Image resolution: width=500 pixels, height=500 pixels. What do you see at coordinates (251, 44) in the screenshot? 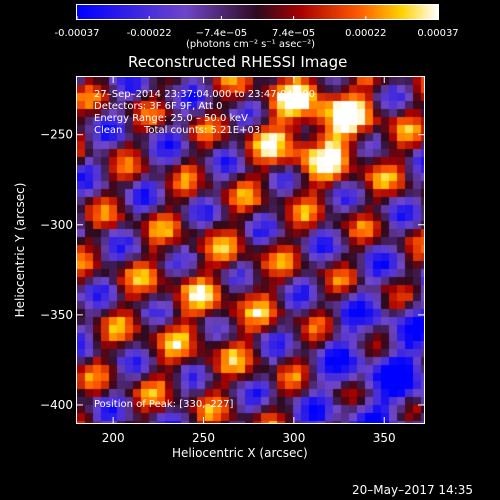
I see `colorbar-unit-label: (photons cm⁻² s⁻¹ asec⁻²)` at bounding box center [251, 44].